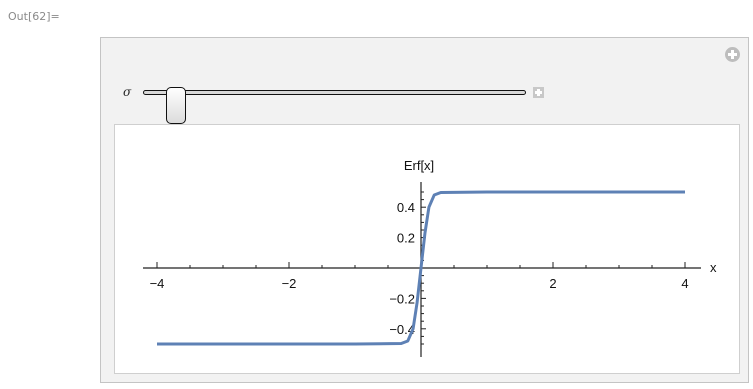  Describe the element at coordinates (334, 105) in the screenshot. I see `sigma-slider` at that location.